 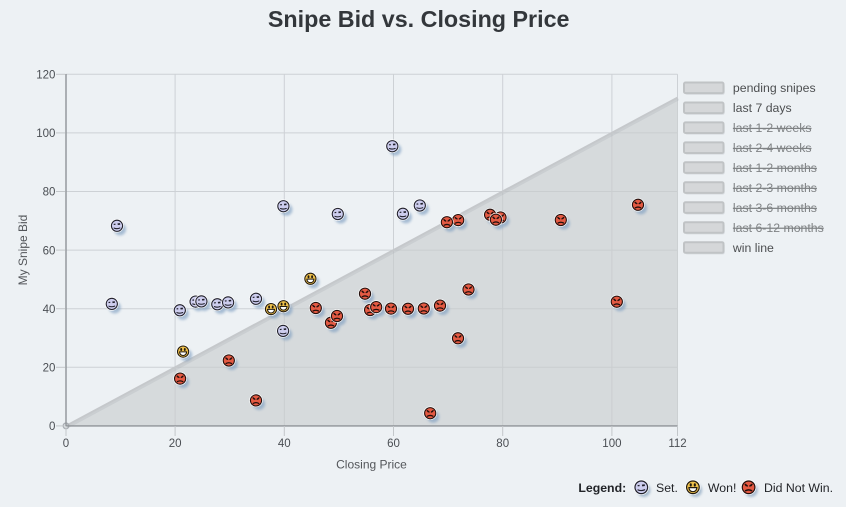 What do you see at coordinates (772, 128) in the screenshot?
I see `svg-text: last 1-2 weeks` at bounding box center [772, 128].